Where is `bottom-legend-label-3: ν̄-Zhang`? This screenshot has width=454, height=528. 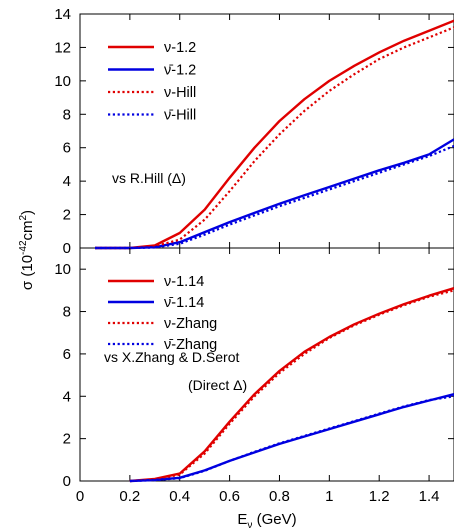 bottom-legend-label-3: ν̄-Zhang is located at coordinates (190, 345).